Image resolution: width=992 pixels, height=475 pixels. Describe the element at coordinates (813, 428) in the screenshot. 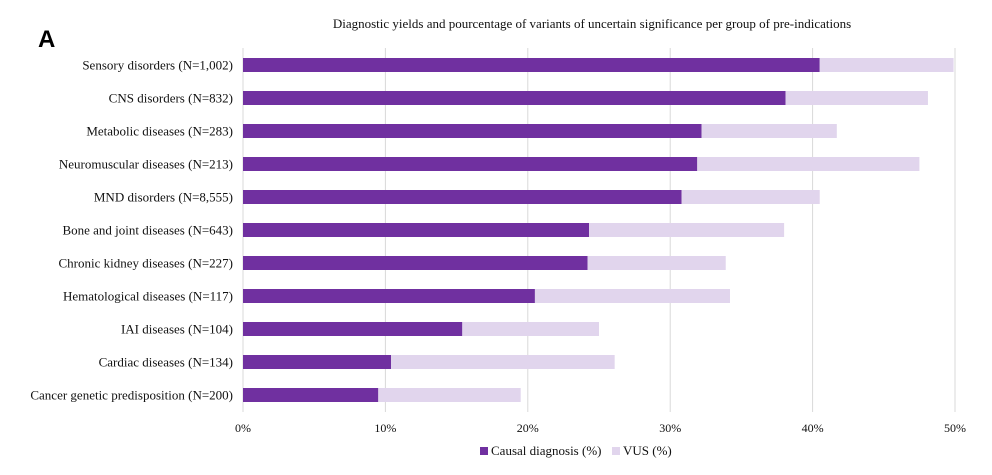

I see `x-tick-label: 40%` at that location.